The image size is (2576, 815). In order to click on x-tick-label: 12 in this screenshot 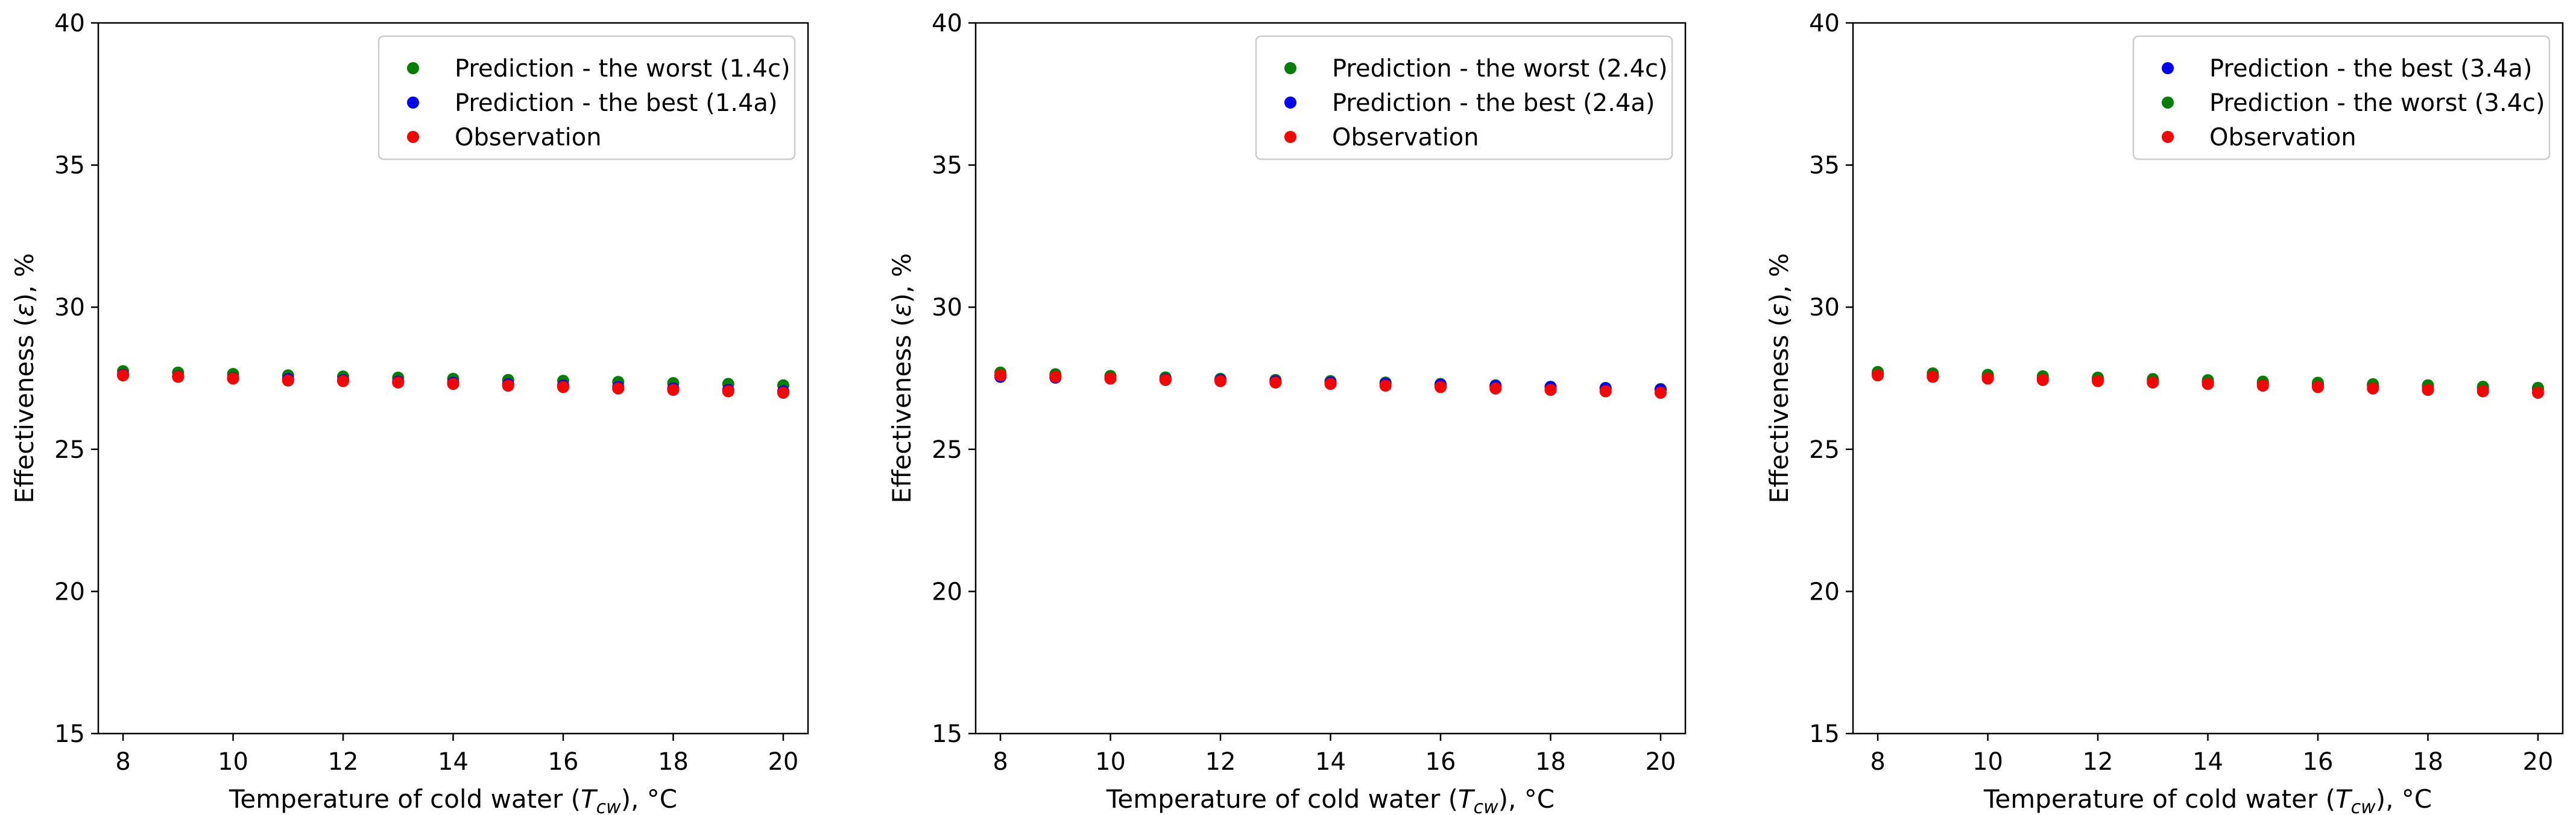, I will do `click(1220, 762)`.